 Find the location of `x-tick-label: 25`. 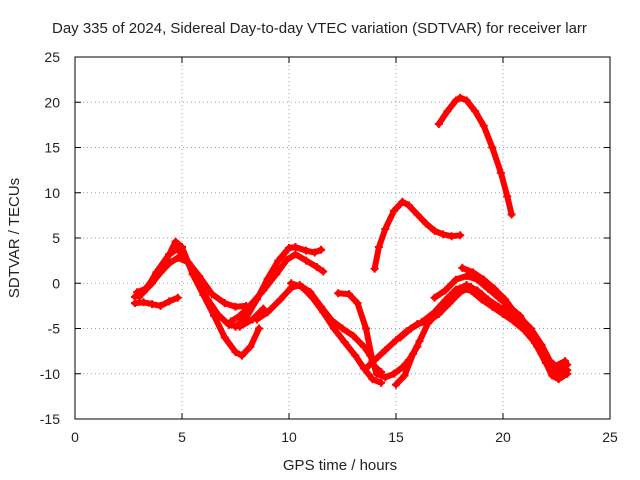

x-tick-label: 25 is located at coordinates (610, 437).